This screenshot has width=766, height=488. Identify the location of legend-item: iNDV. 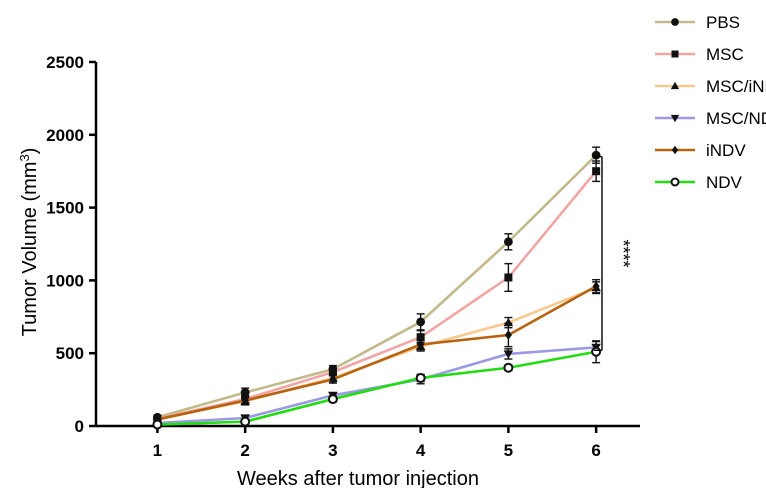
(700, 150).